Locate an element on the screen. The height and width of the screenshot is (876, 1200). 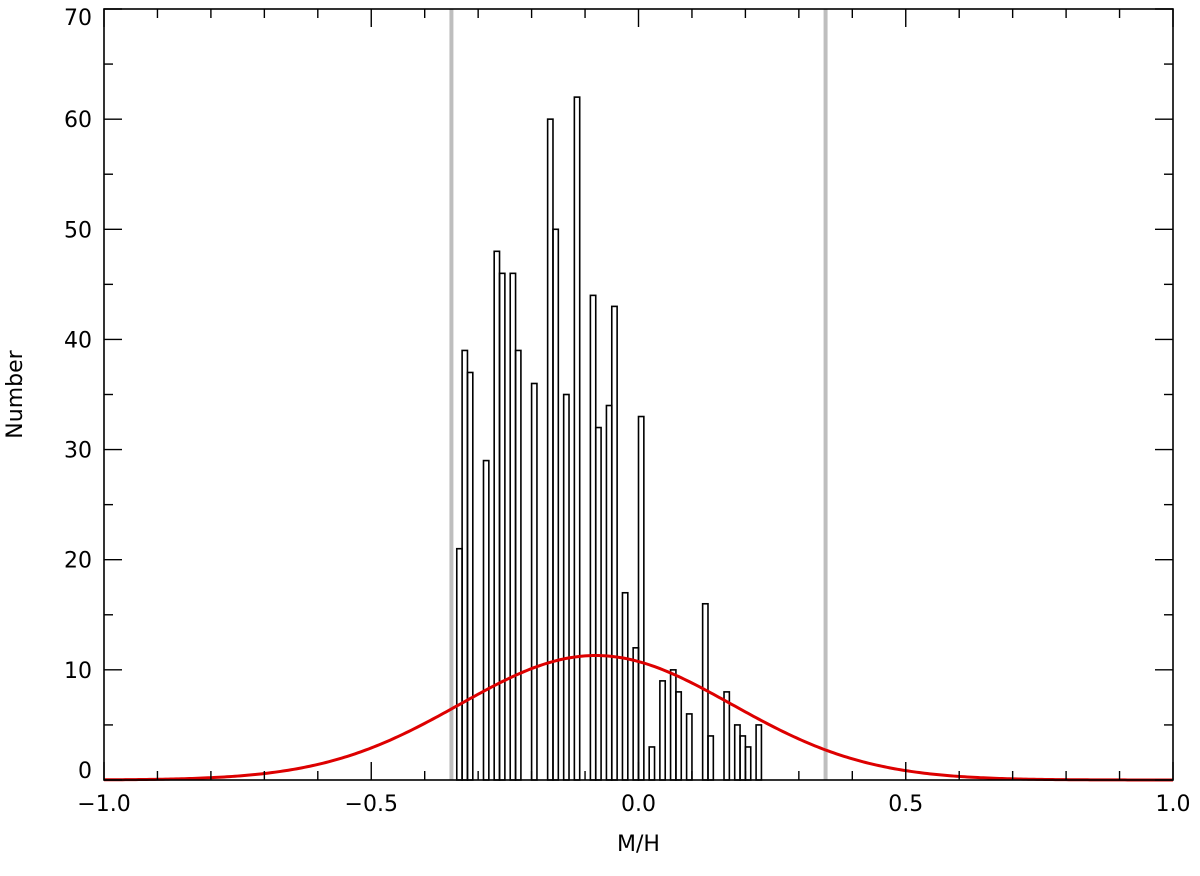
y-tick-label: 30 is located at coordinates (78, 451).